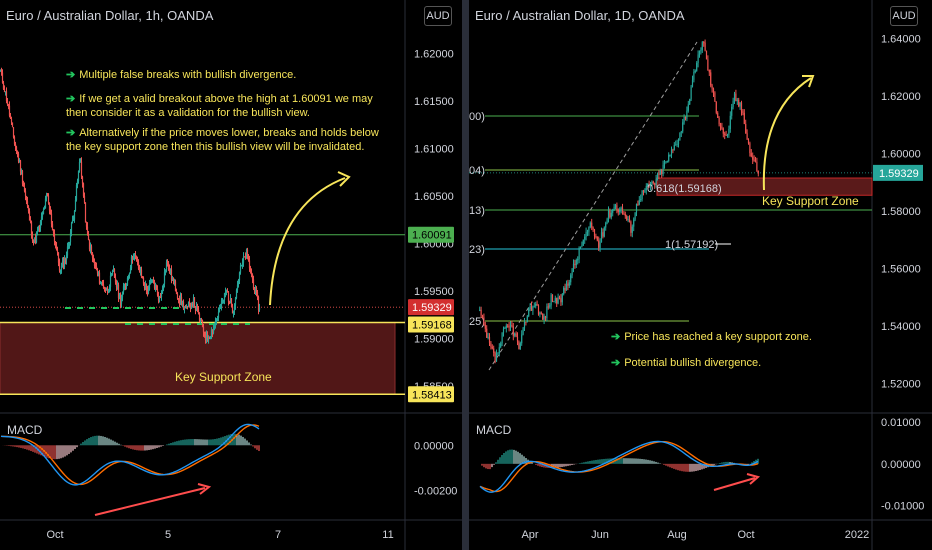  Describe the element at coordinates (904, 16) in the screenshot. I see `right-currency-button: AUD` at that location.